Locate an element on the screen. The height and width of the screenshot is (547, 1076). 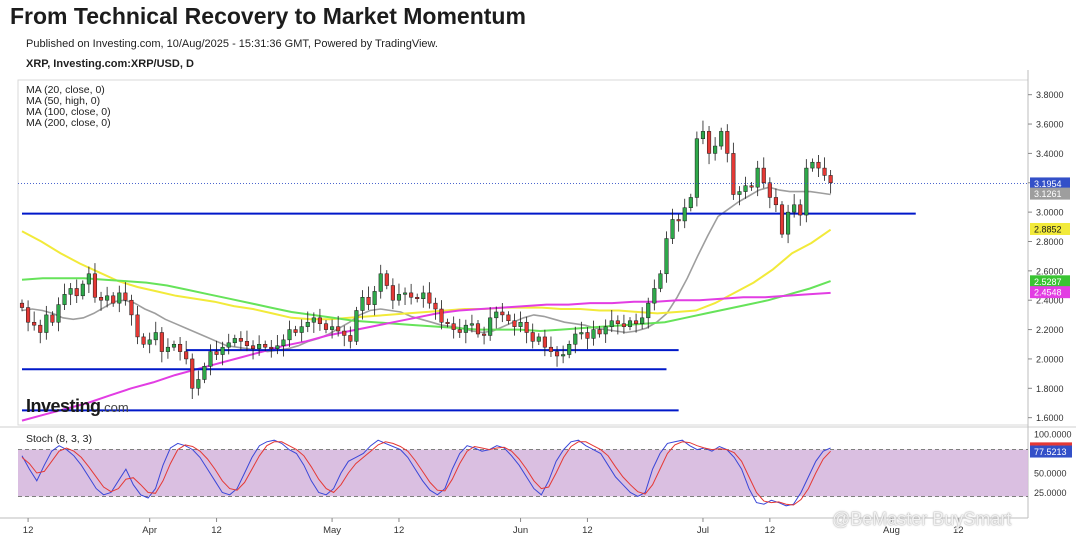
price-tick-label: 1.8000 is located at coordinates (1050, 389).